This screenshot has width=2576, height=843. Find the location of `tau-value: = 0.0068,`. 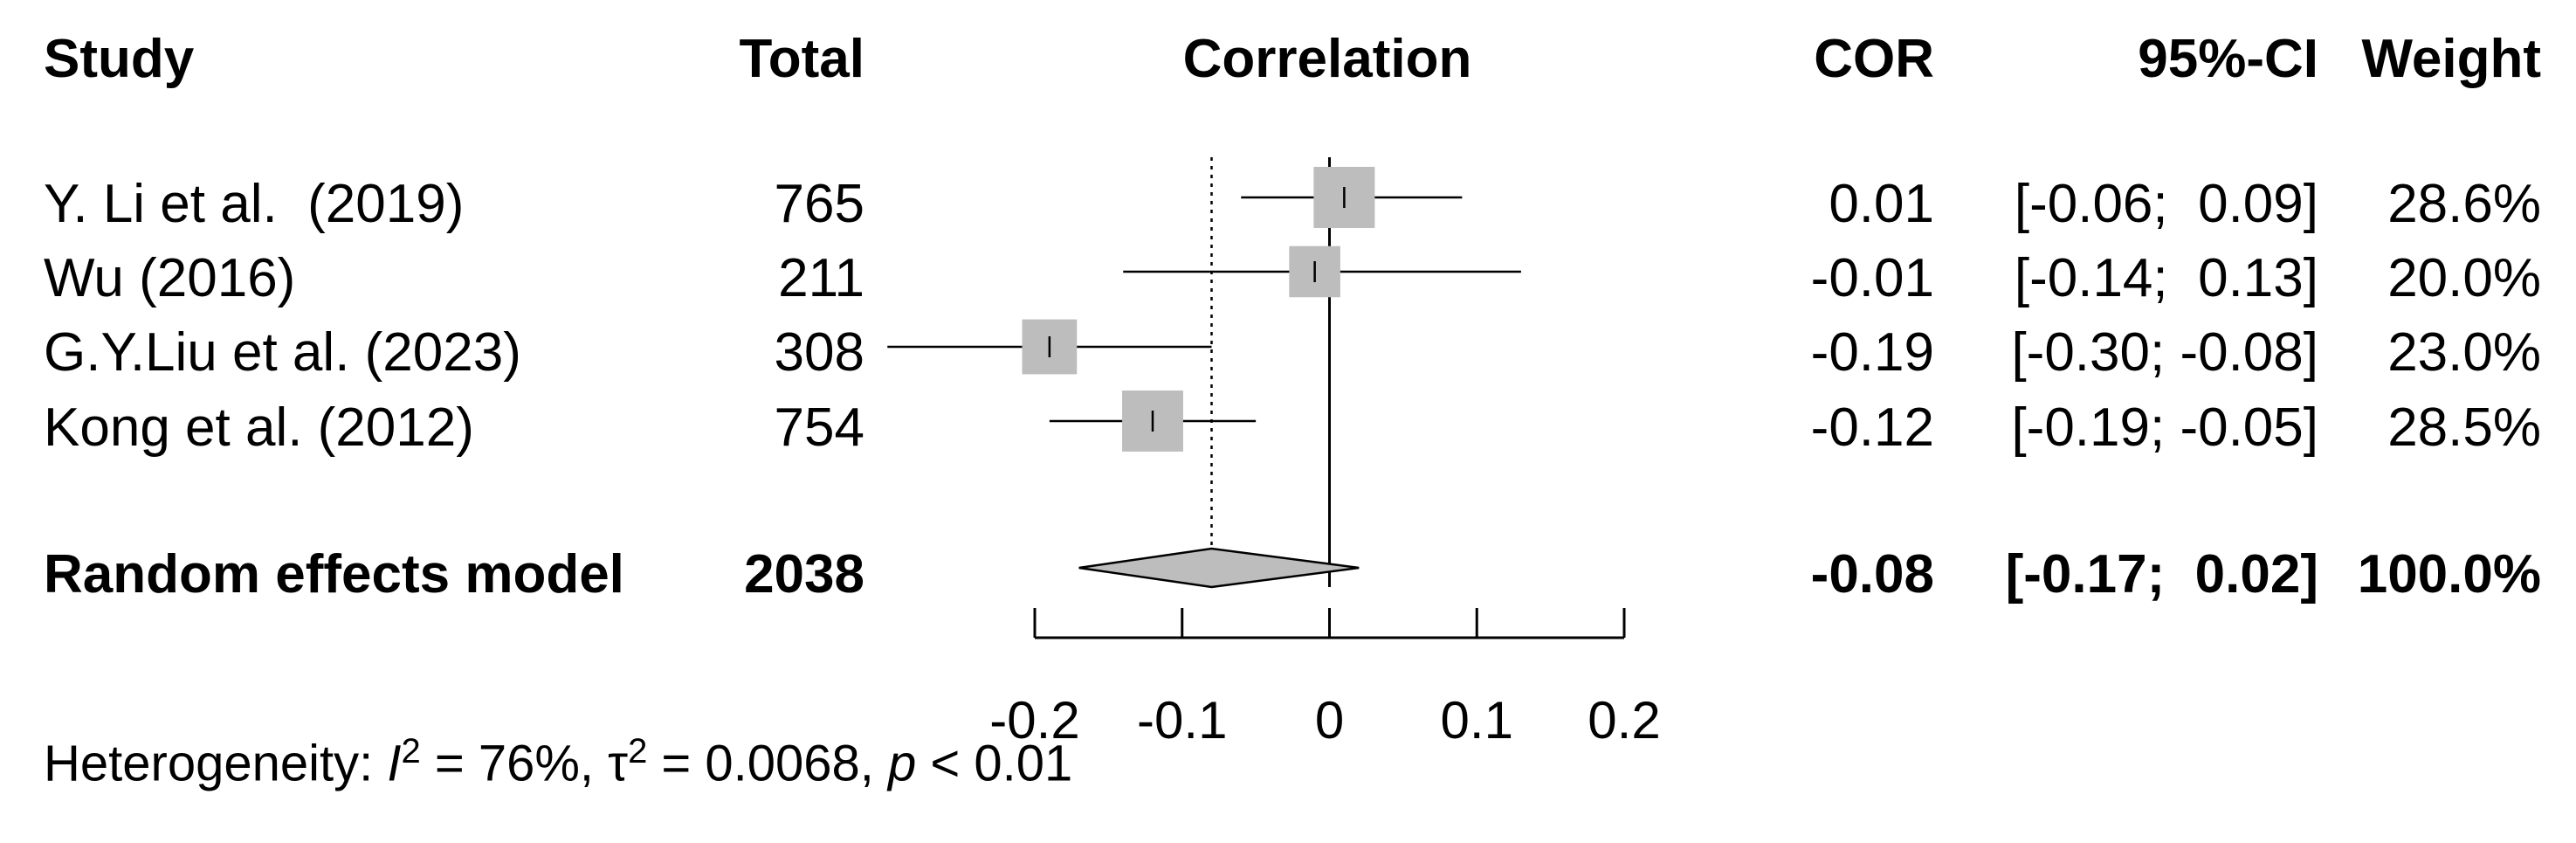

tau-value: = 0.0068, is located at coordinates (768, 763).